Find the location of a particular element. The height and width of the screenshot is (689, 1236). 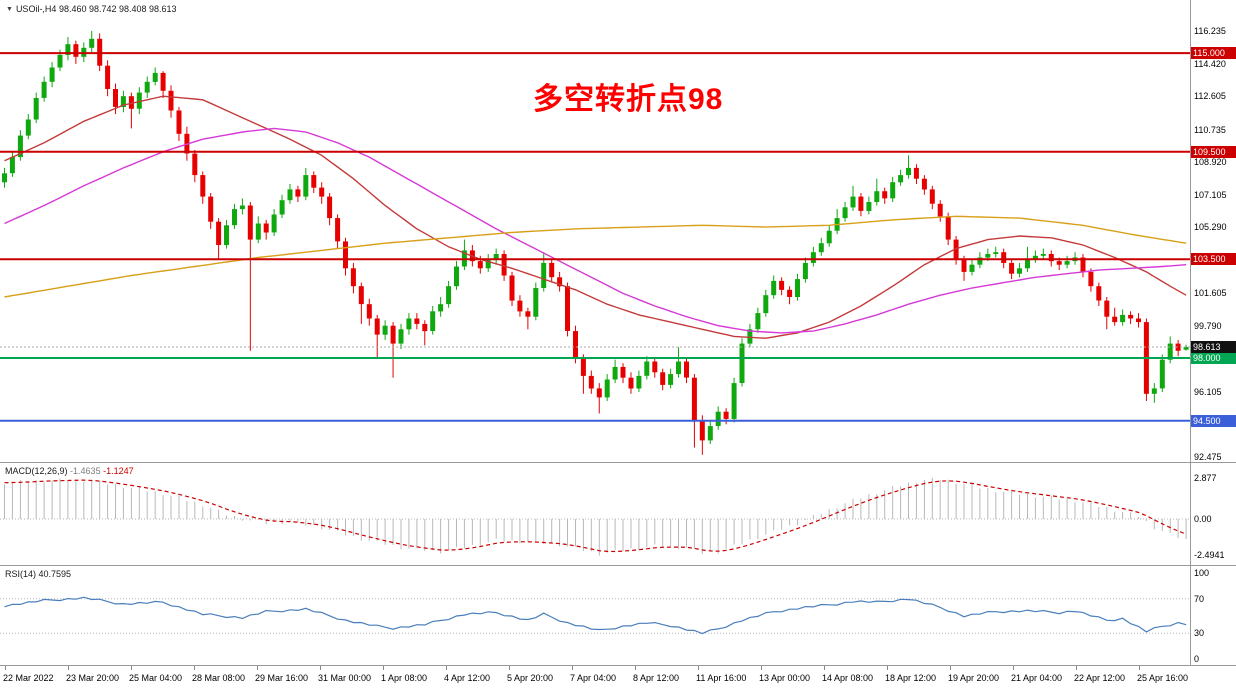

rsi-panel: RSI(14) 40.7595 is located at coordinates (595, 616).